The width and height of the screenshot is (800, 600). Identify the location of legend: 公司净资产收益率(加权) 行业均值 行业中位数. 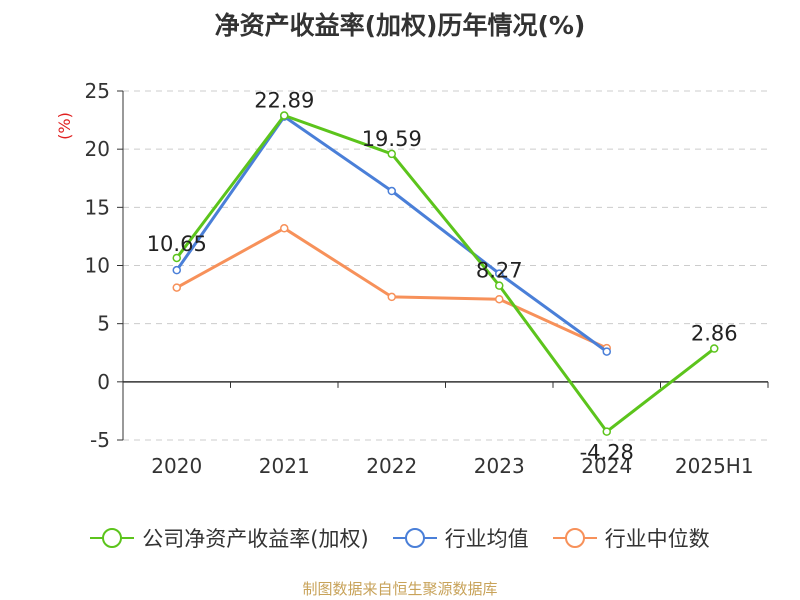
(400, 538).